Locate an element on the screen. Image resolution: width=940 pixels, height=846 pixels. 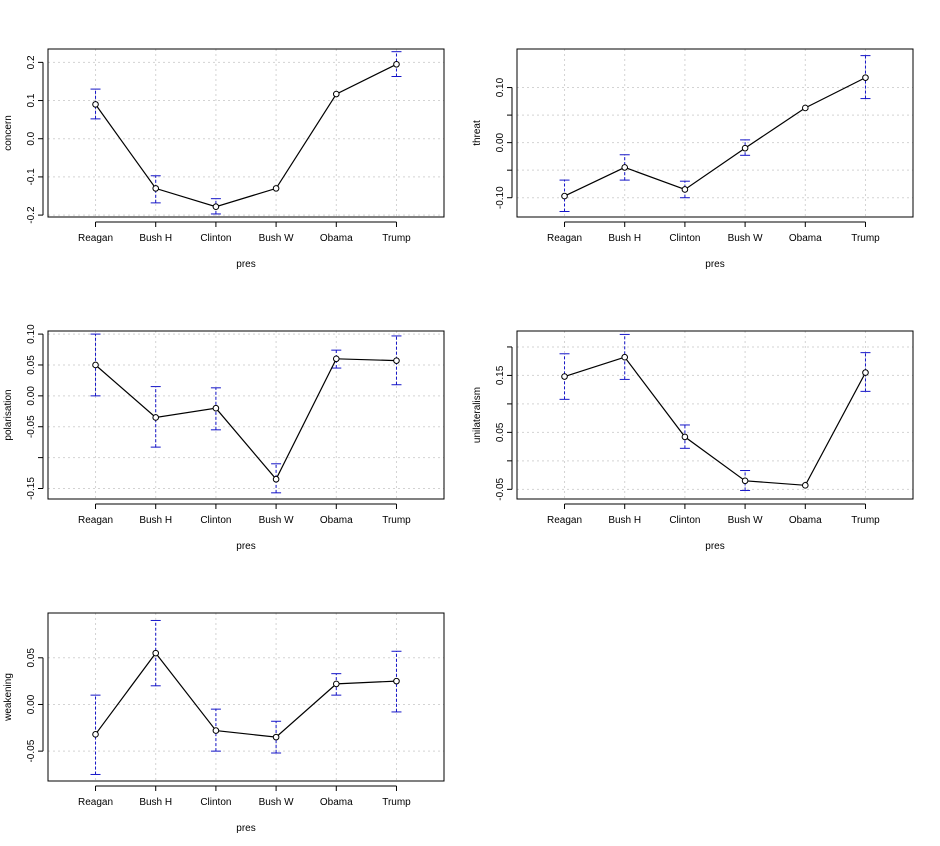
y-tick-label: -0.10 is located at coordinates (500, 197).